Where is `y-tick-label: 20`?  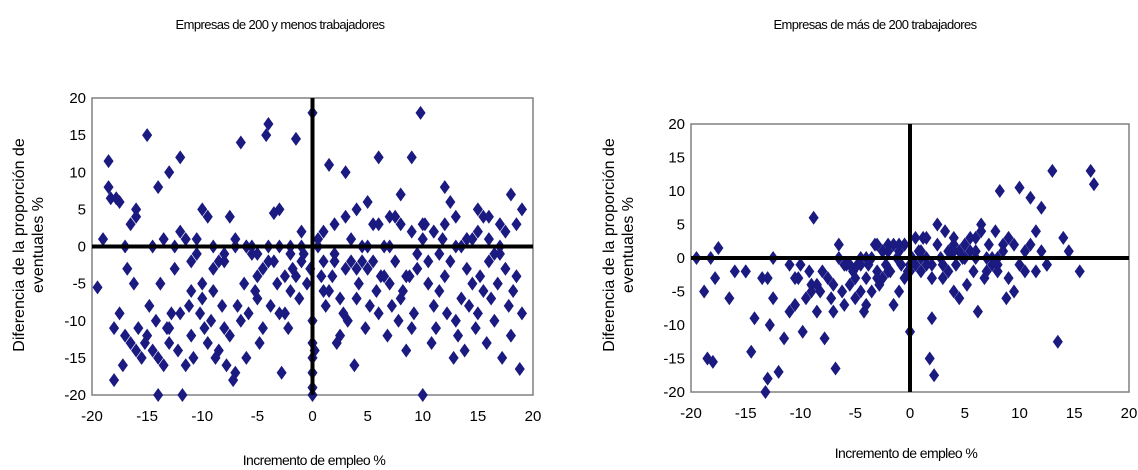
y-tick-label: 20 is located at coordinates (676, 124).